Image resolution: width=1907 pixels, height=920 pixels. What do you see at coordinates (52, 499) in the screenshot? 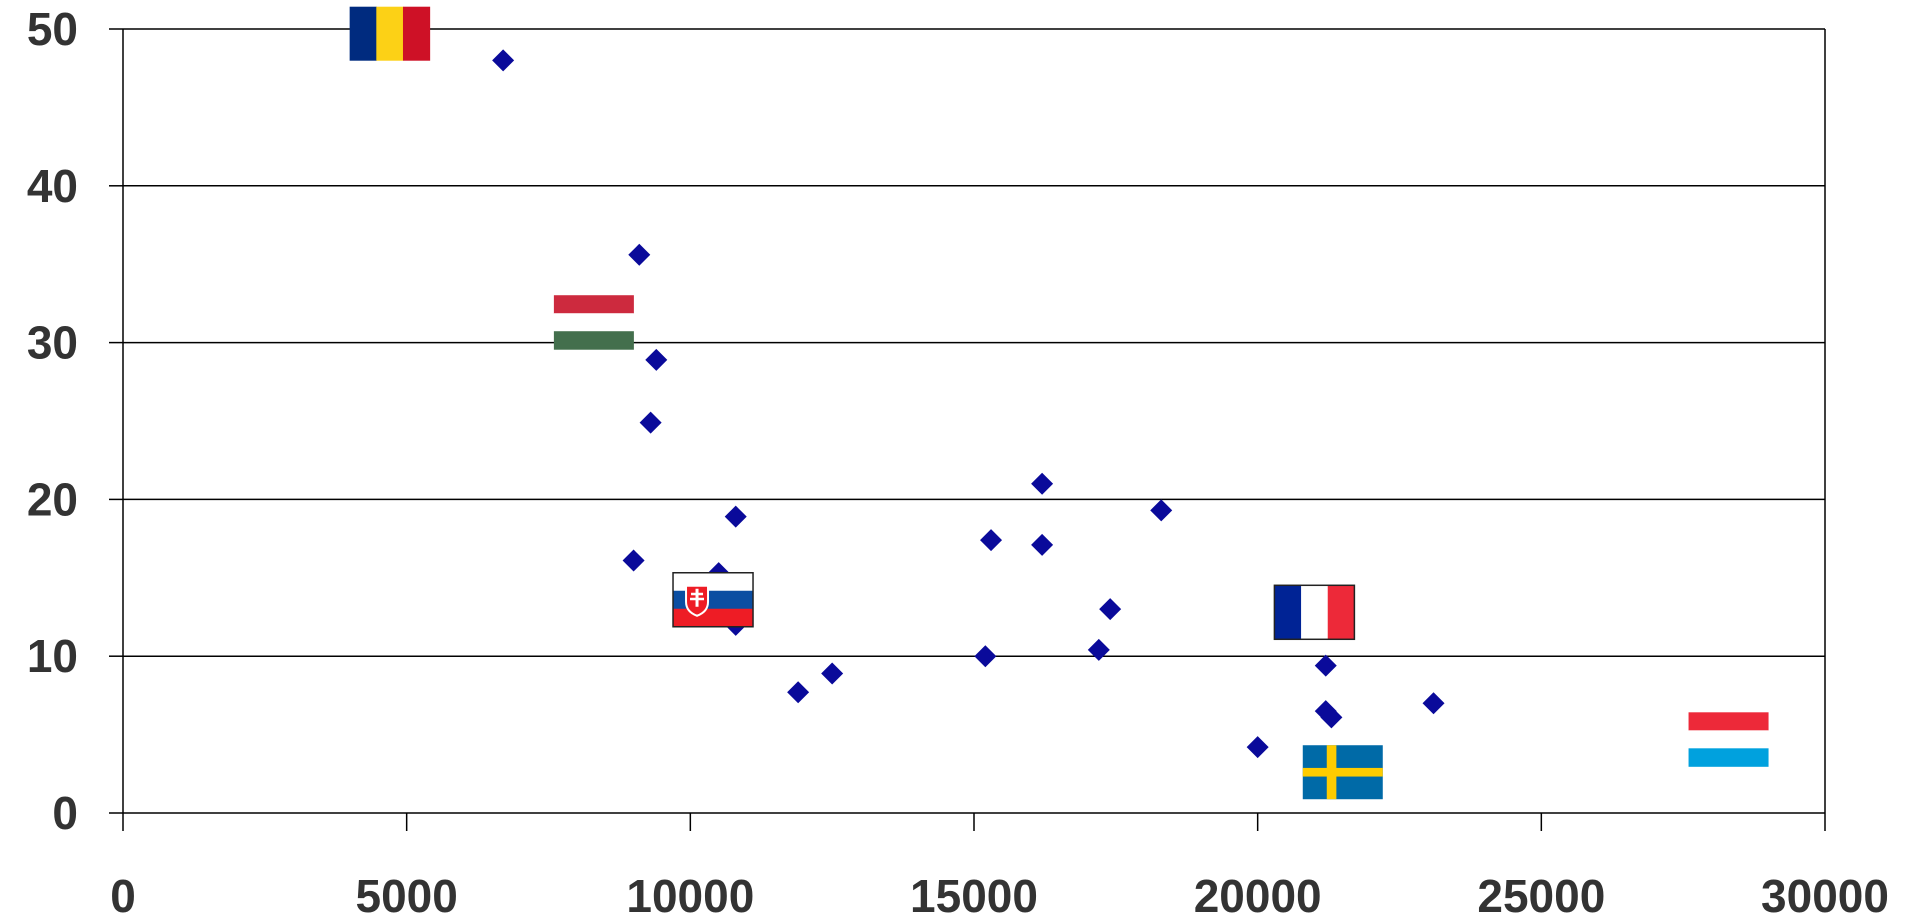
I see `y-tick-label: 20` at bounding box center [52, 499].